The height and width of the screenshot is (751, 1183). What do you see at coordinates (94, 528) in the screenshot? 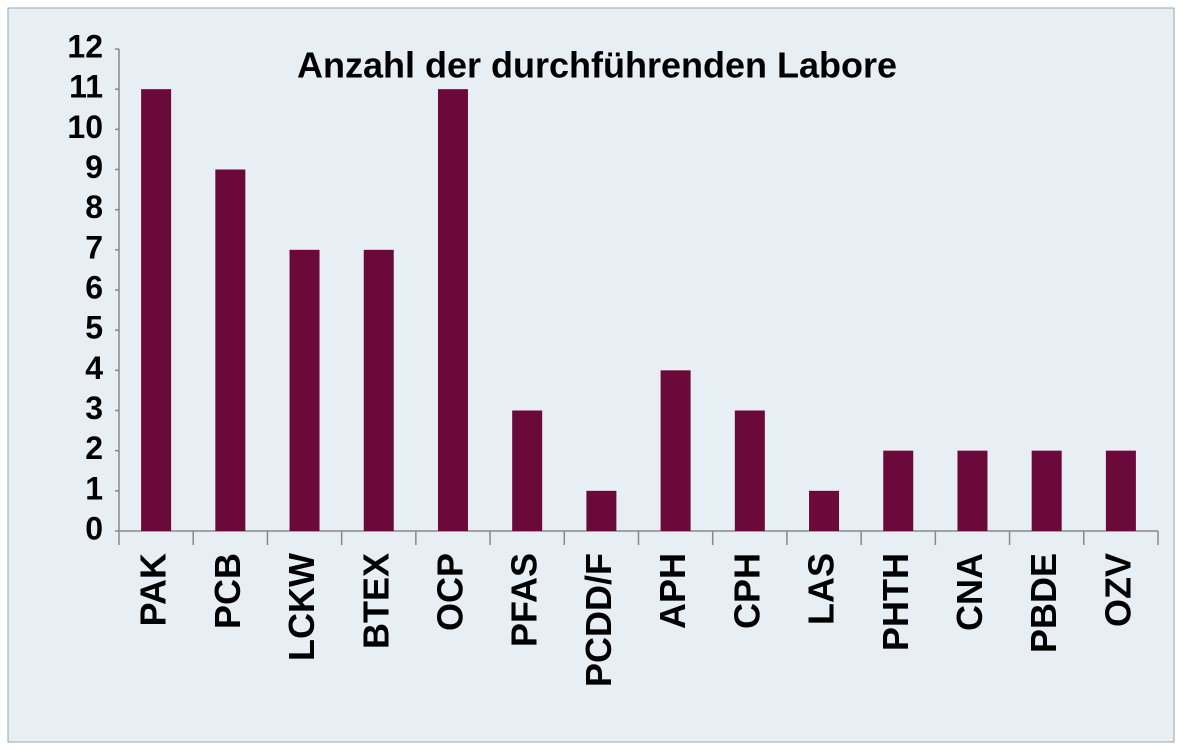
I see `y-tick-label: 0` at bounding box center [94, 528].